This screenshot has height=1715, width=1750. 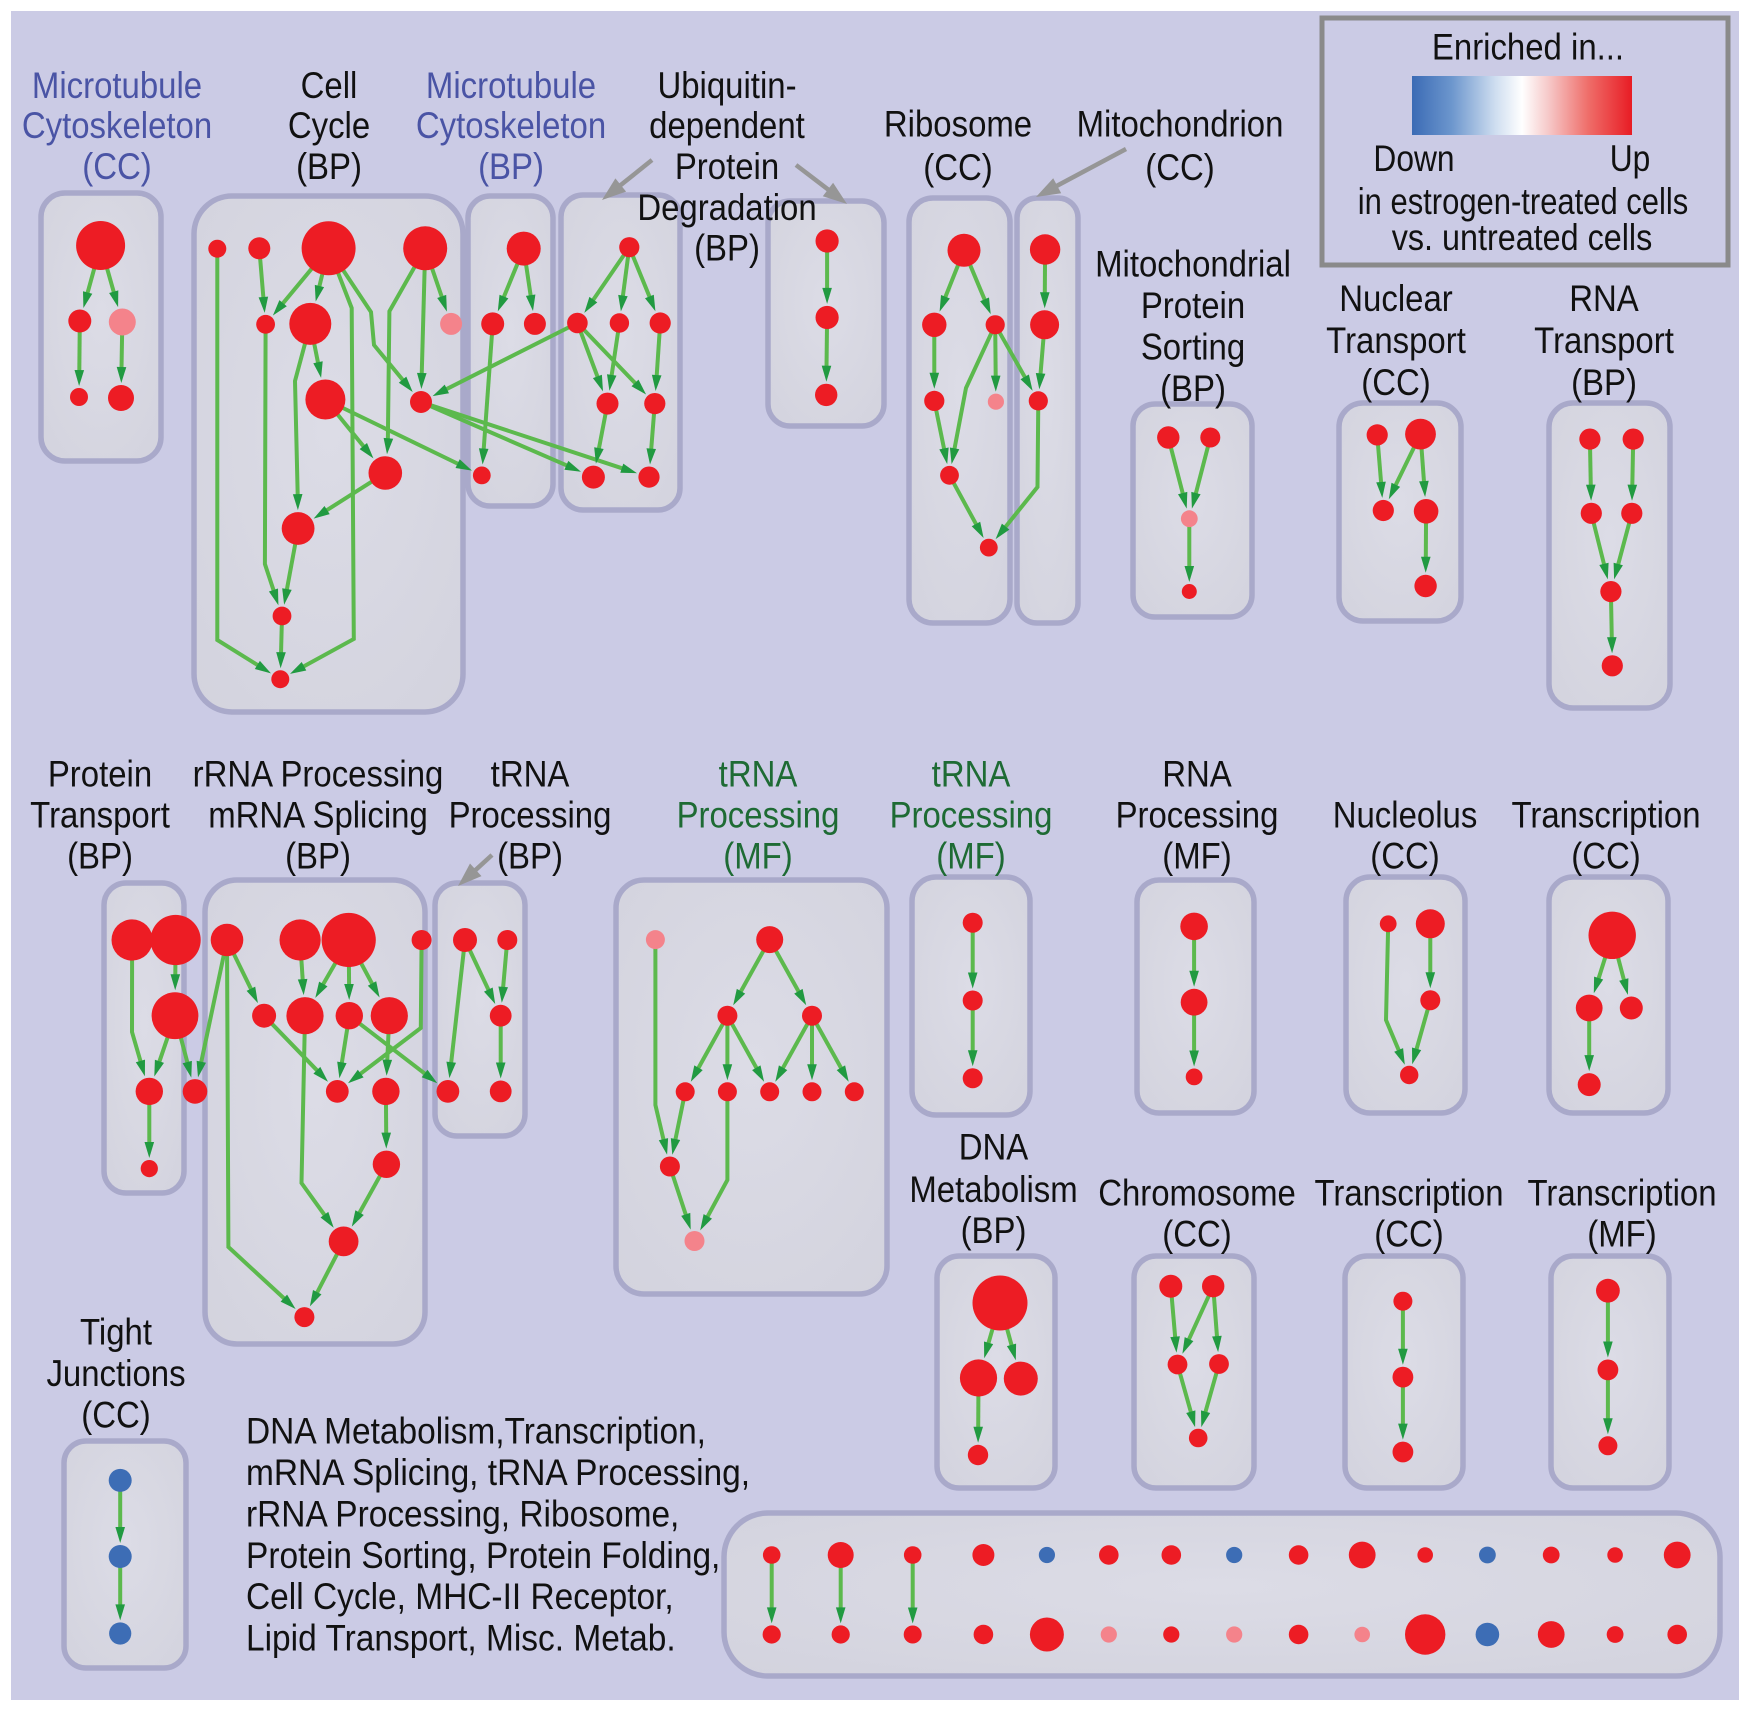 What do you see at coordinates (462, 1514) in the screenshot?
I see `svg-text: rRNA Processing, Ribosome,` at bounding box center [462, 1514].